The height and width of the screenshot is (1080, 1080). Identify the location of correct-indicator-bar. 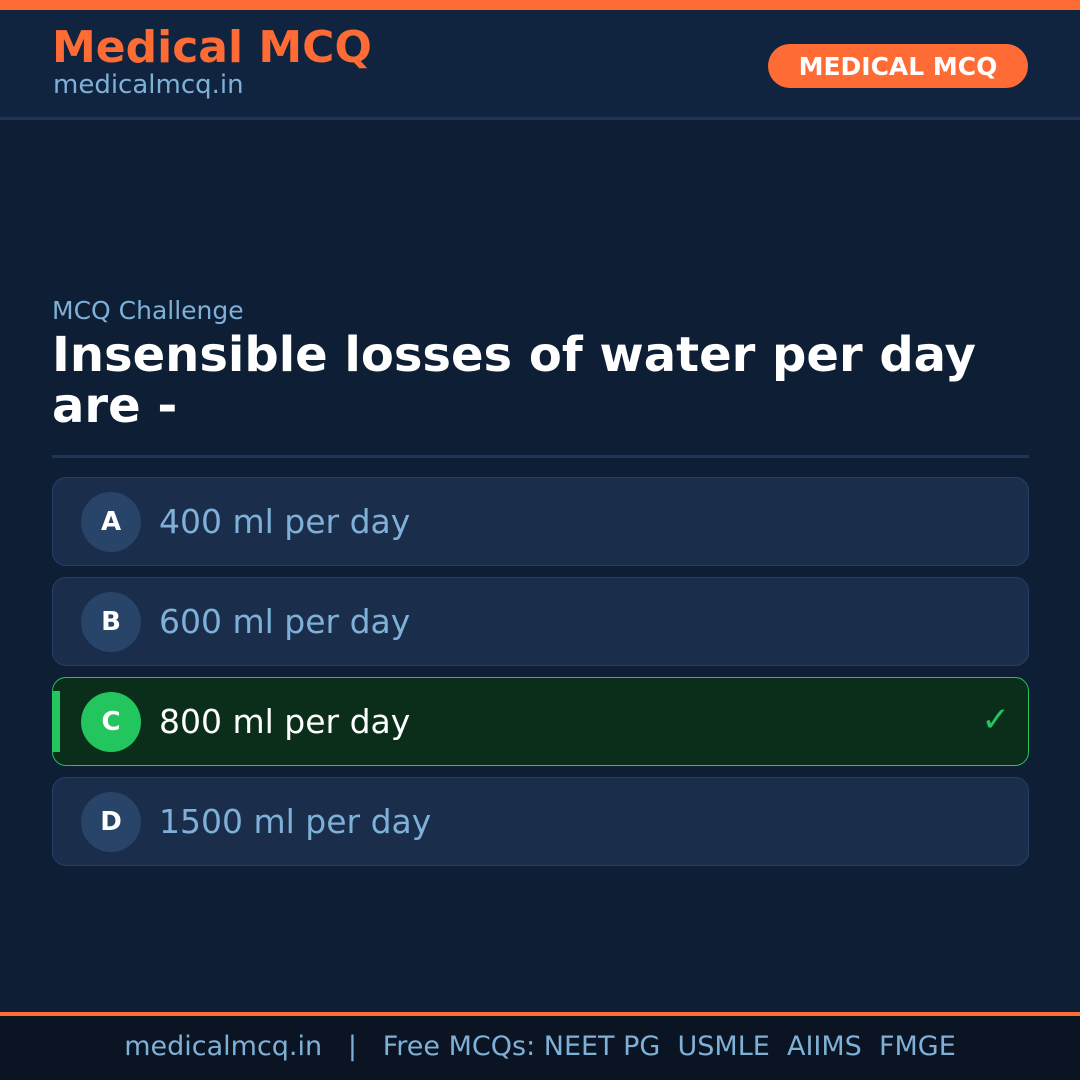
(56, 721).